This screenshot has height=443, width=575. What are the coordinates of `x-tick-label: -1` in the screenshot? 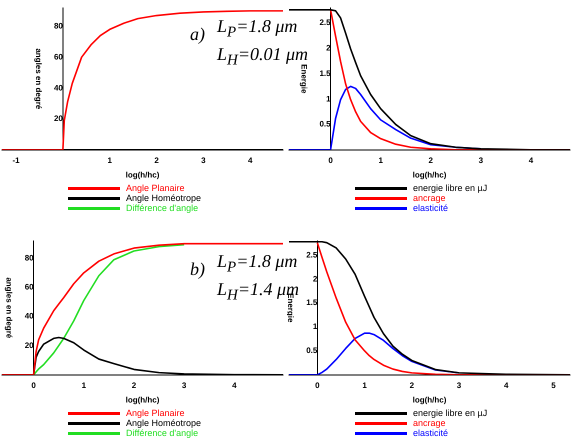 It's located at (16, 160).